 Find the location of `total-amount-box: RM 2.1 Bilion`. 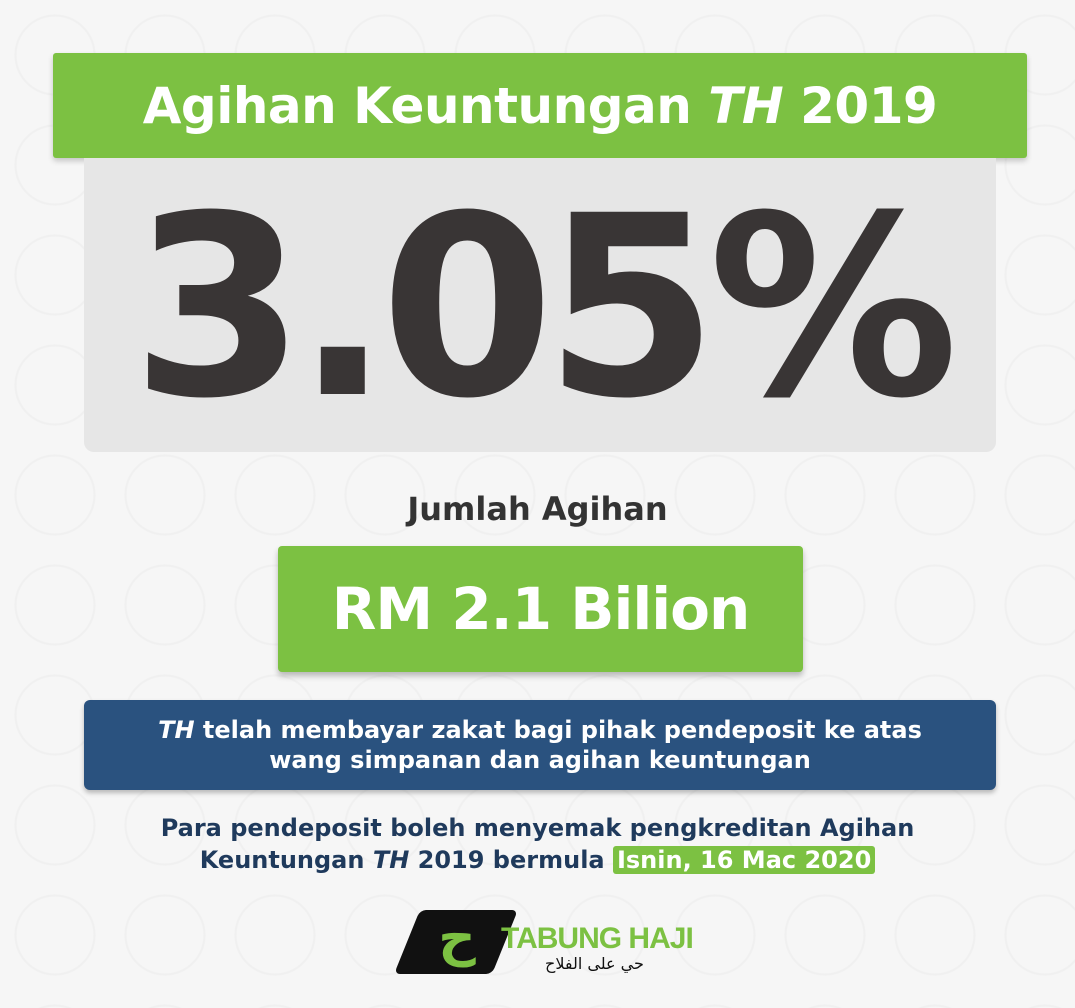

total-amount-box: RM 2.1 Bilion is located at coordinates (540, 609).